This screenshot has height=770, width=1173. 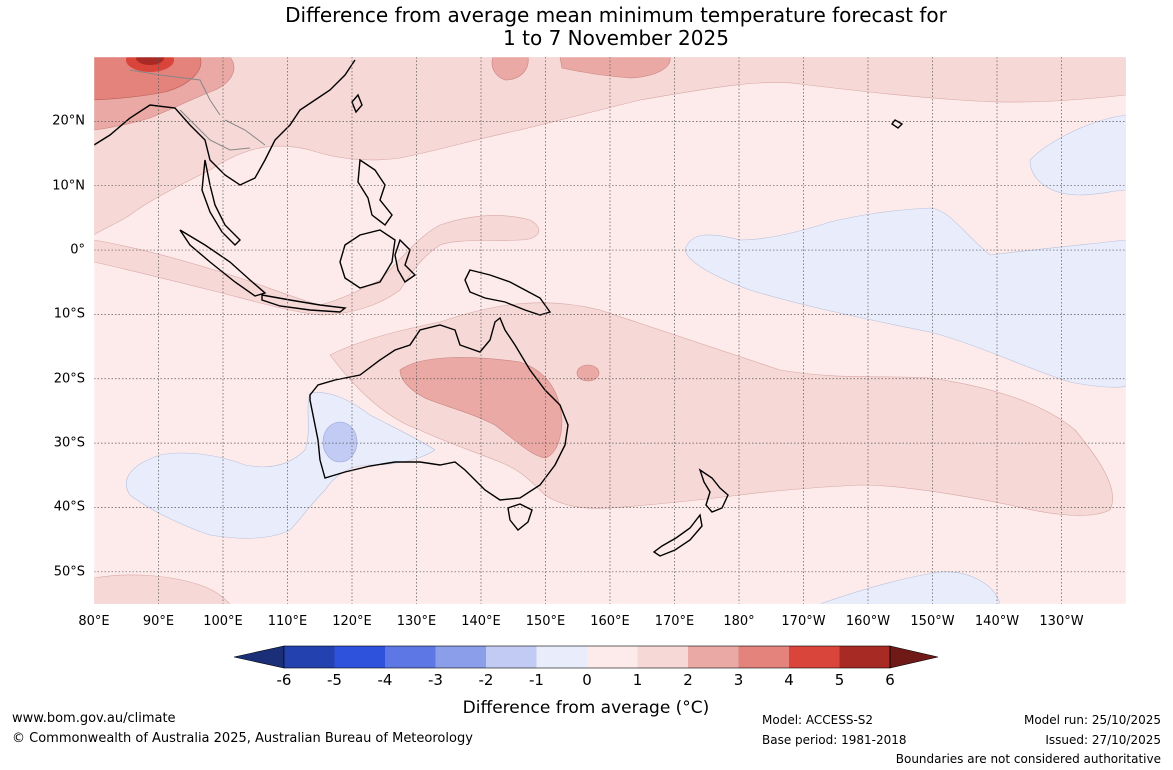 What do you see at coordinates (738, 680) in the screenshot?
I see `colorbar-tick-label: 3` at bounding box center [738, 680].